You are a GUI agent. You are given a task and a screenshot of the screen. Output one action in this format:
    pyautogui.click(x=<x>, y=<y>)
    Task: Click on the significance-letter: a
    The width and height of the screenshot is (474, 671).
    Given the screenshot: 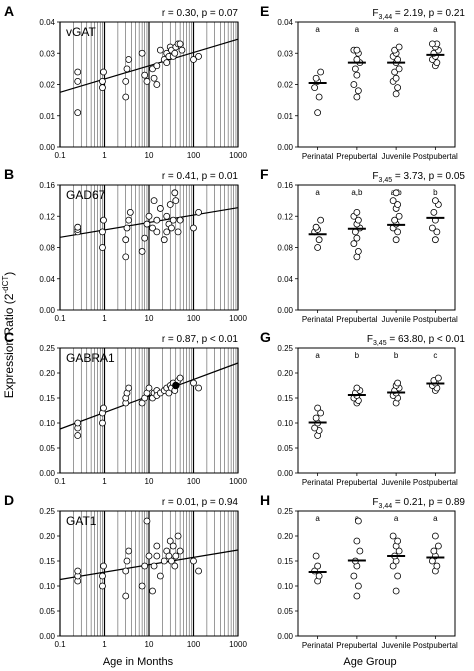 What is the action you would take?
    pyautogui.click(x=317, y=29)
    